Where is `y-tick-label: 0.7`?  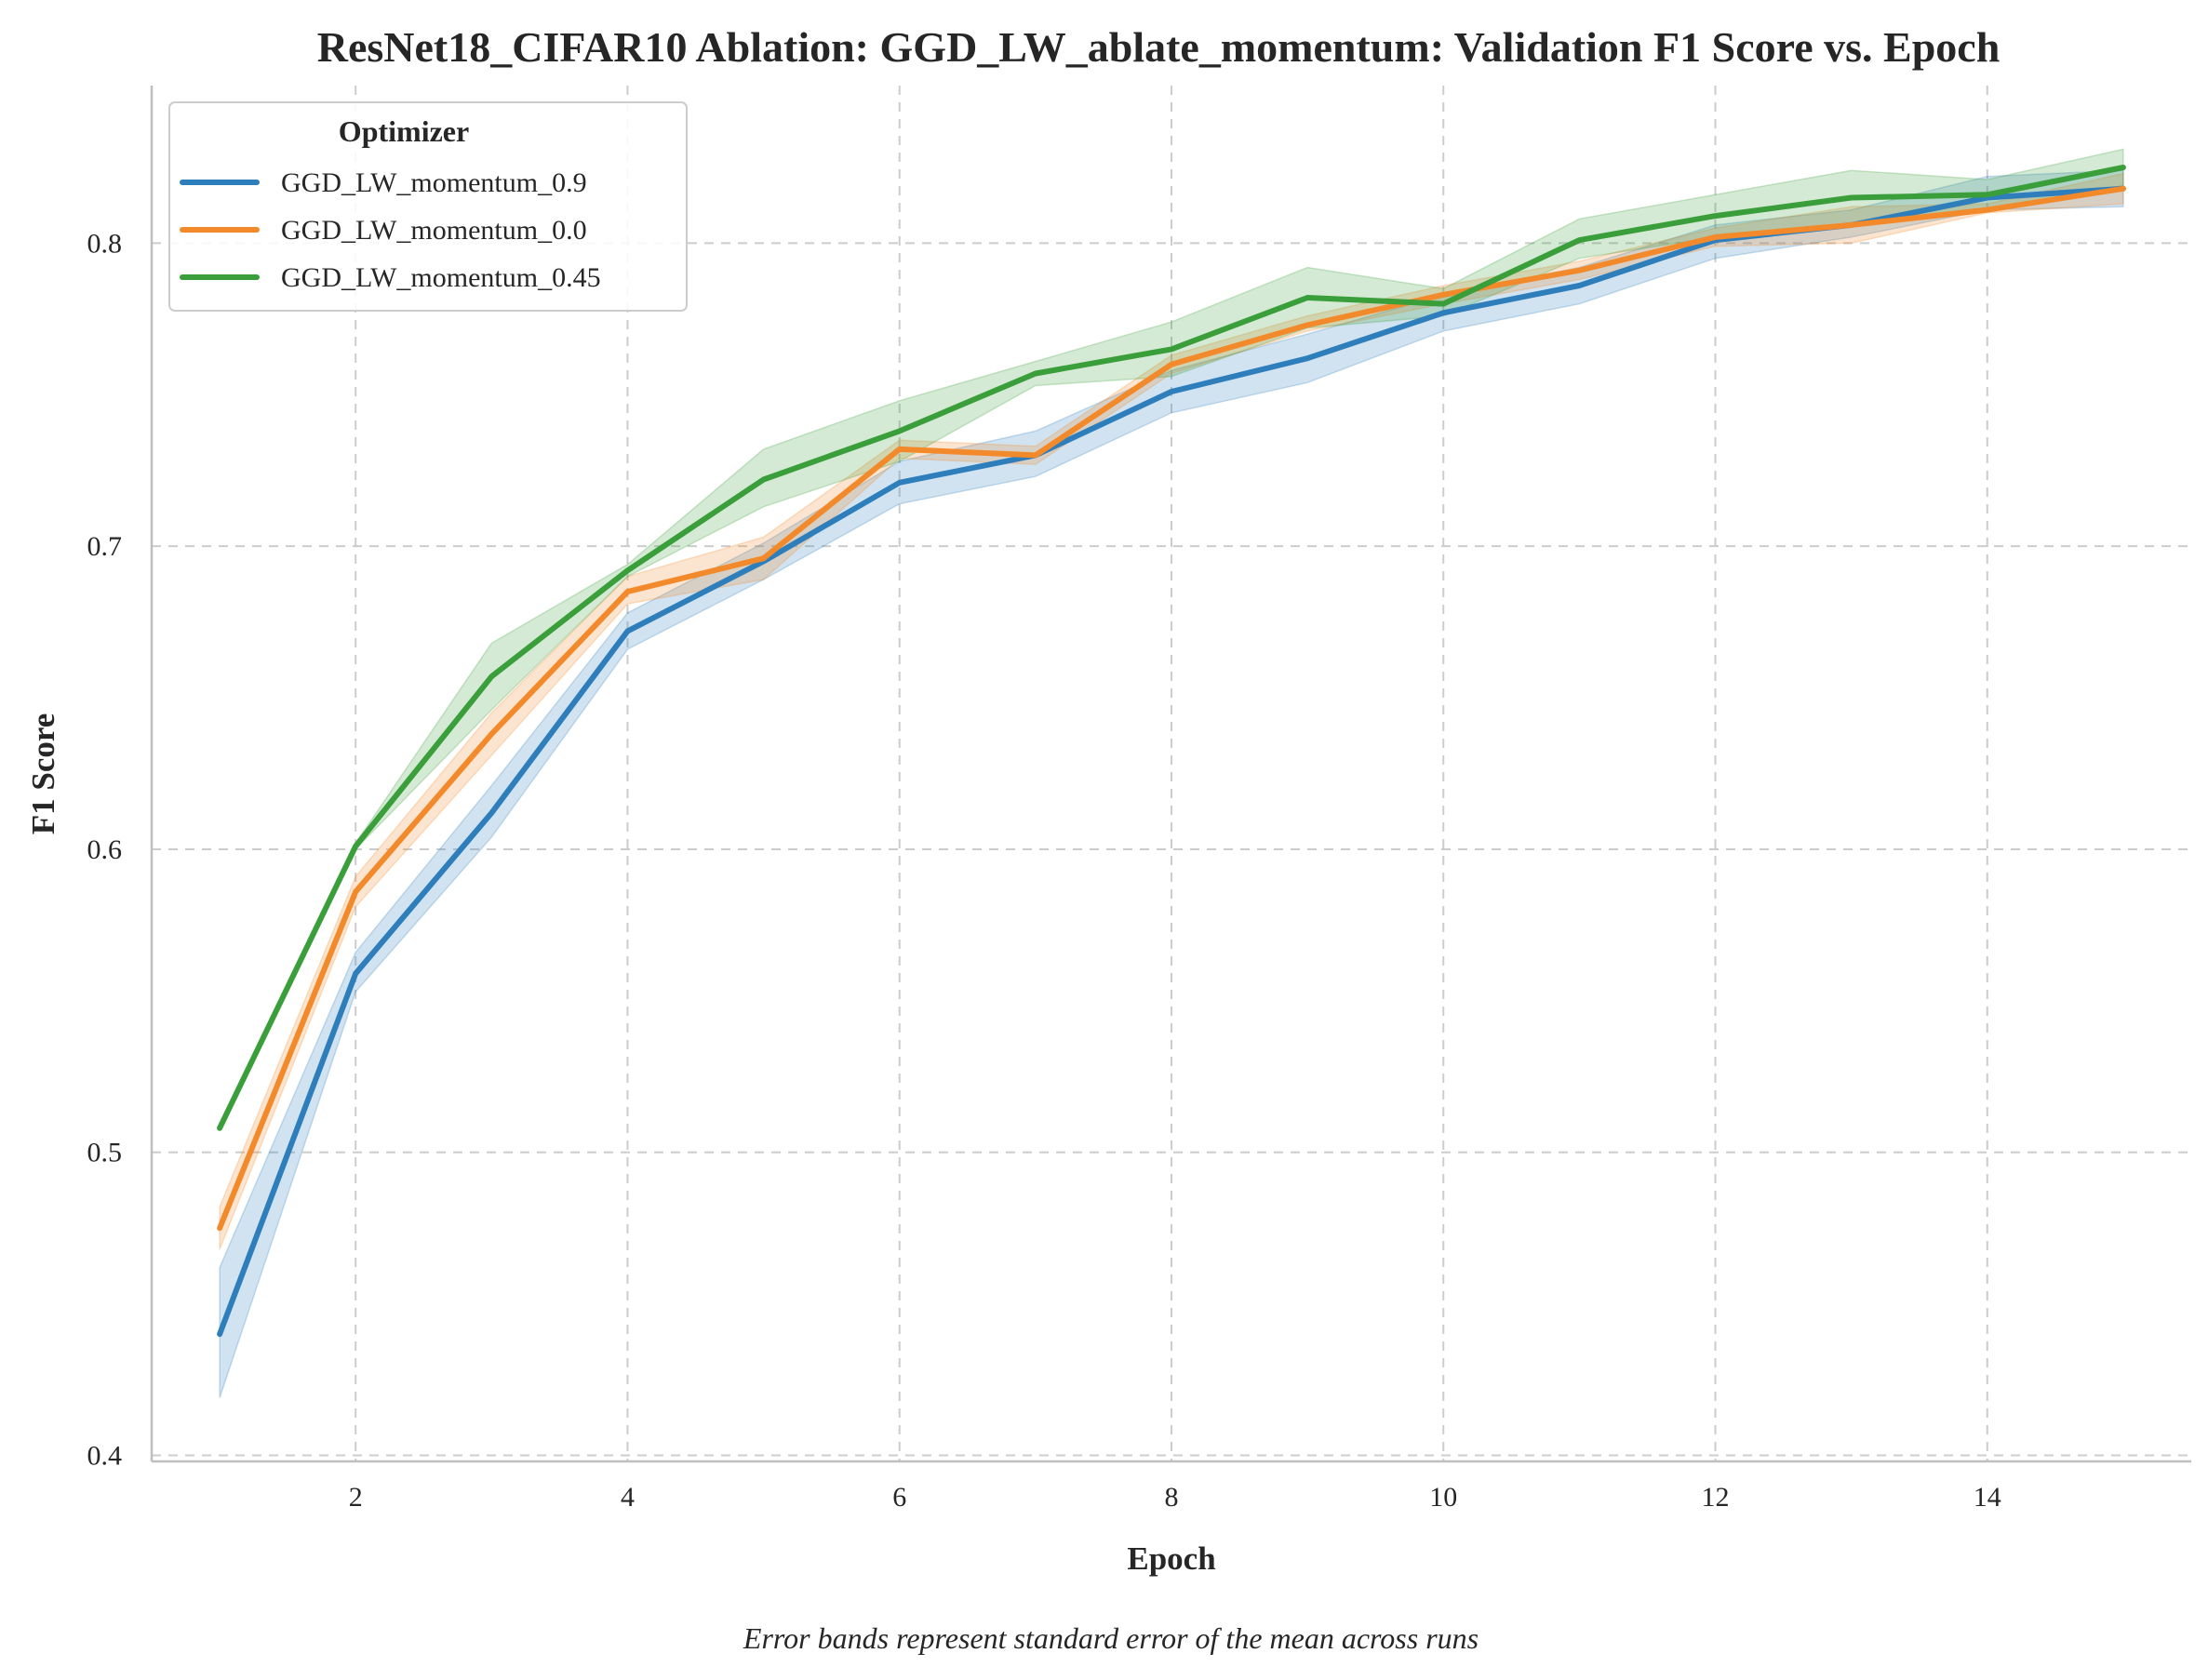
y-tick-label: 0.7 is located at coordinates (105, 546).